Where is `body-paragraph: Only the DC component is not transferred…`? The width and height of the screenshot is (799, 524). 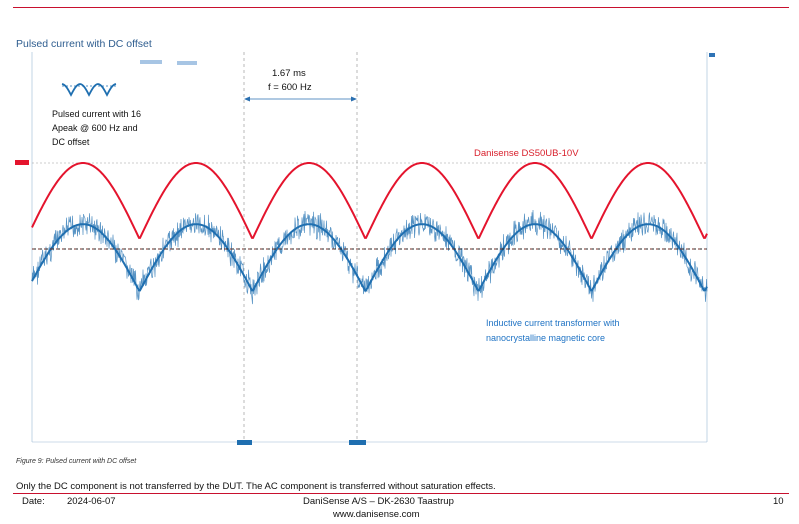
body-paragraph: Only the DC component is not transferred… is located at coordinates (256, 486).